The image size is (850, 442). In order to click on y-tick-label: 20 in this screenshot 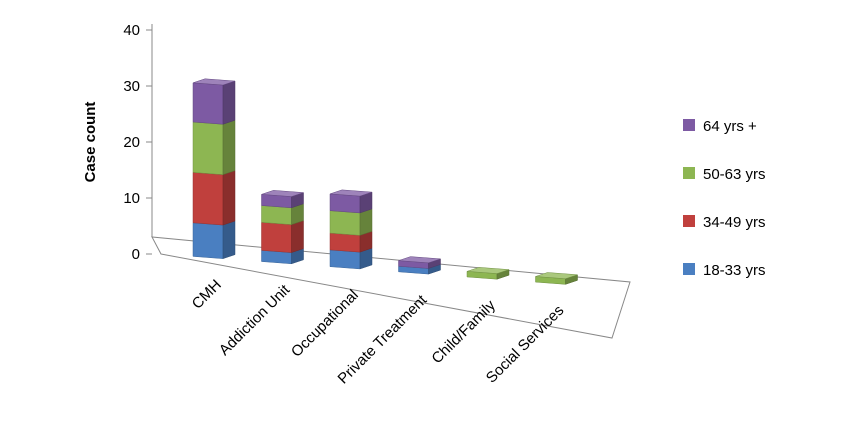, I will do `click(131, 142)`.